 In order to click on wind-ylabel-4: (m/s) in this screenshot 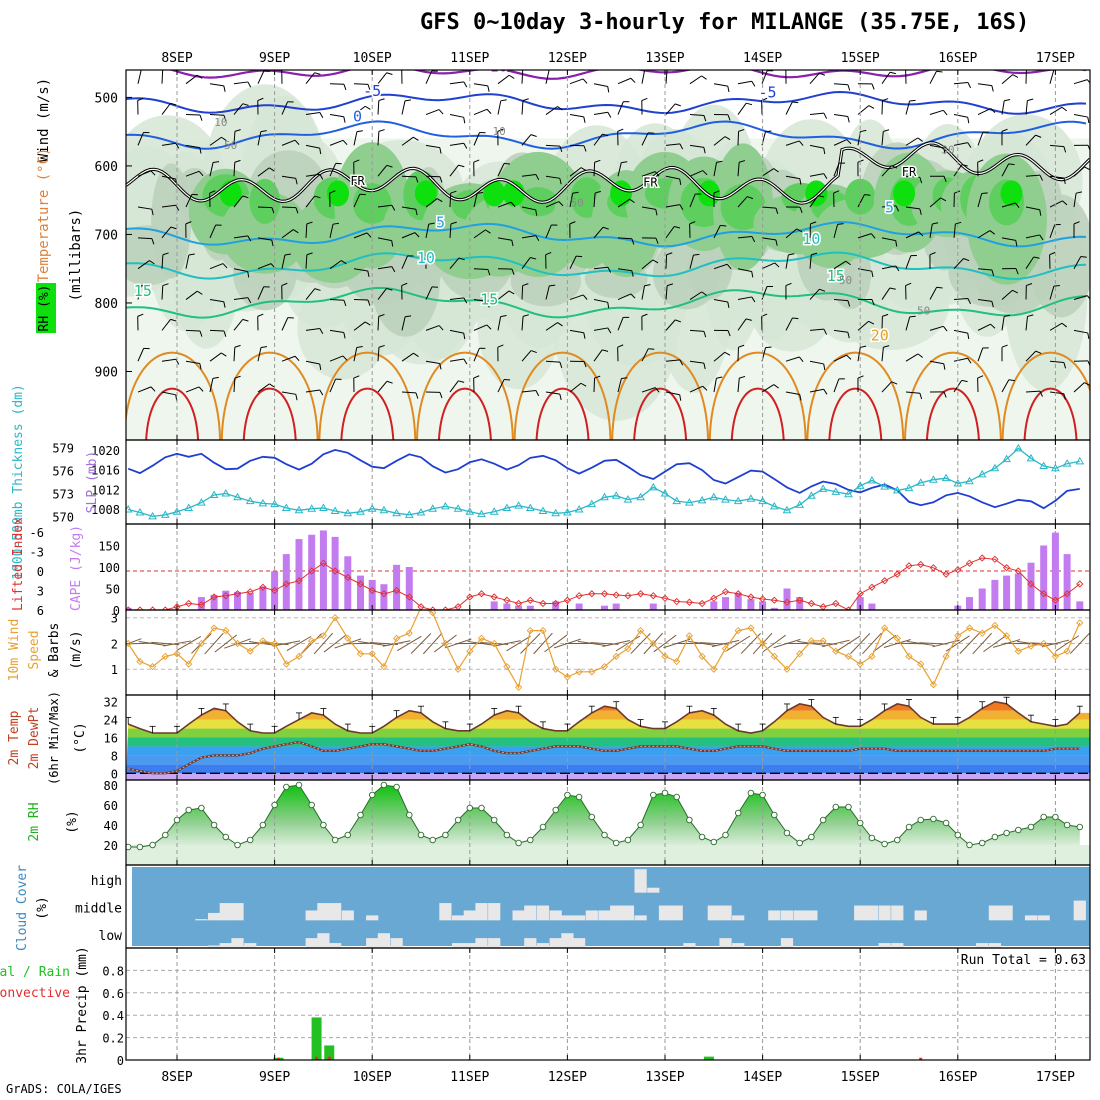, I will do `click(76, 649)`.